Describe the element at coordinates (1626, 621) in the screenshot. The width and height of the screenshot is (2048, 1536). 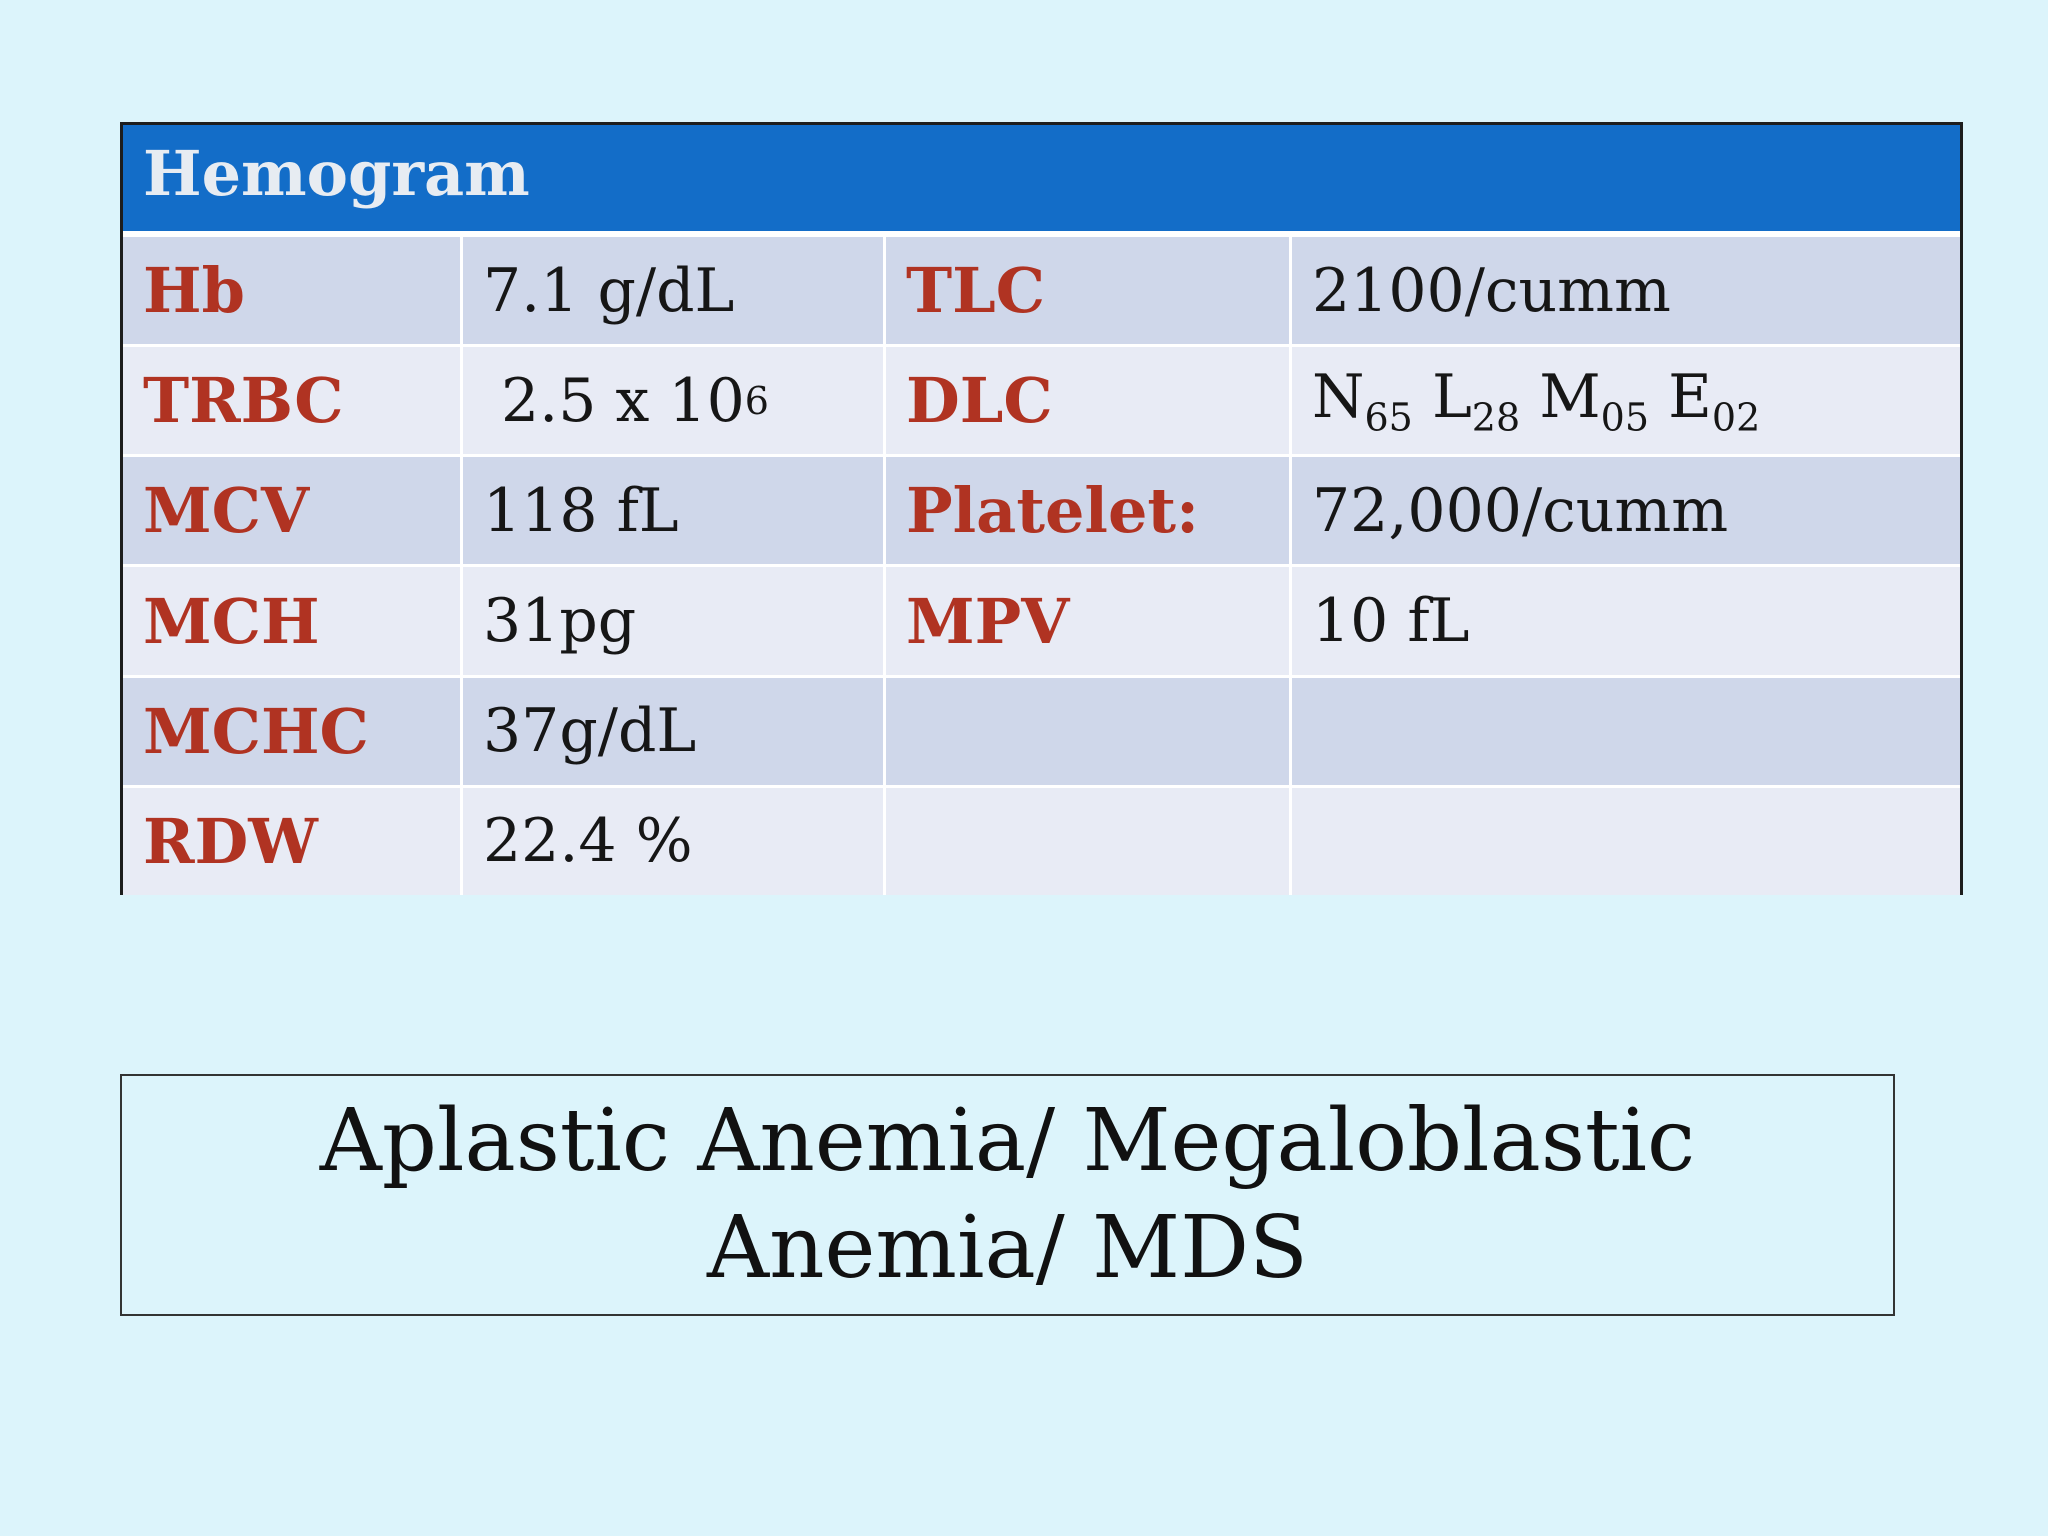
I see `value-mpv: 10 fL` at that location.